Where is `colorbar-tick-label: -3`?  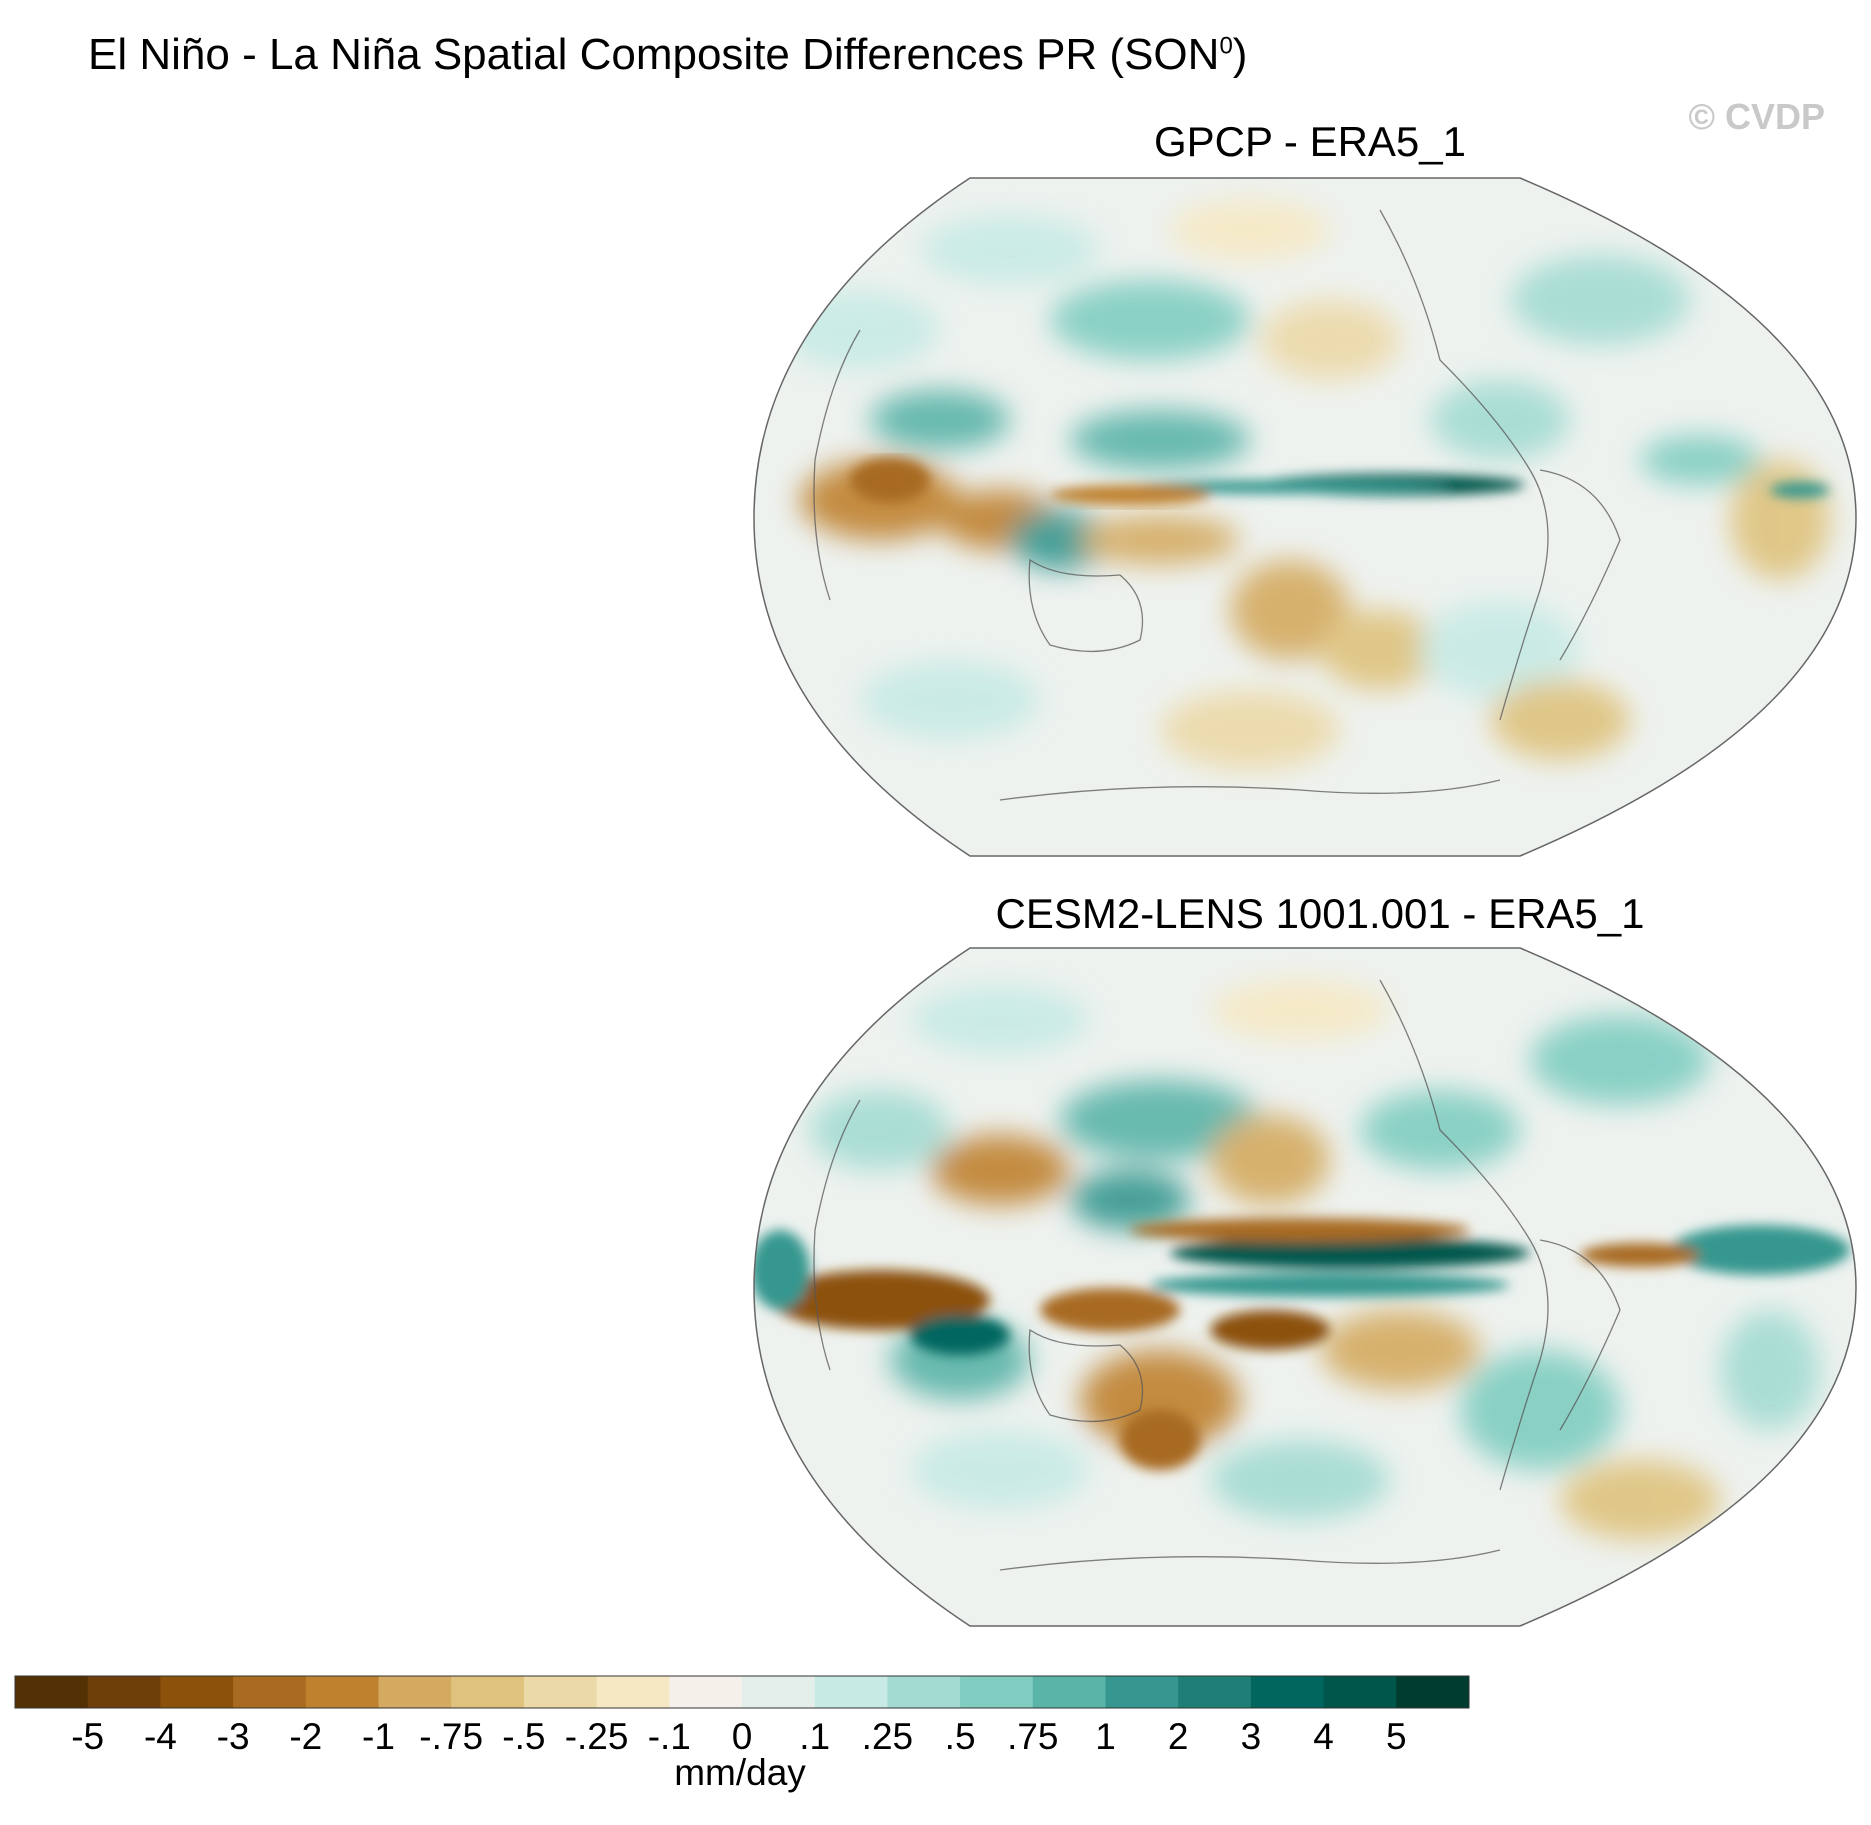
colorbar-tick-label: -3 is located at coordinates (233, 1736).